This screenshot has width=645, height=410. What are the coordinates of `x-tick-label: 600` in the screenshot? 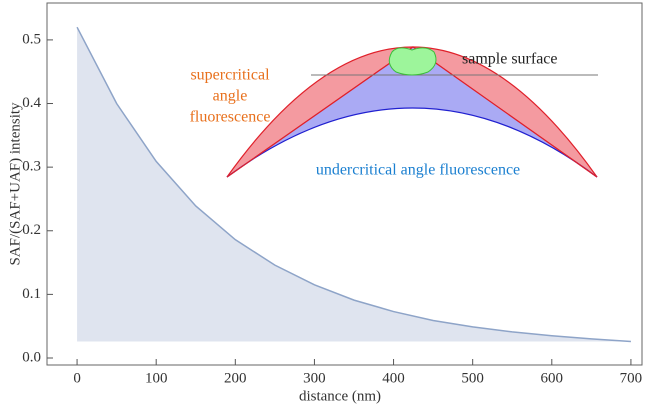 It's located at (552, 378).